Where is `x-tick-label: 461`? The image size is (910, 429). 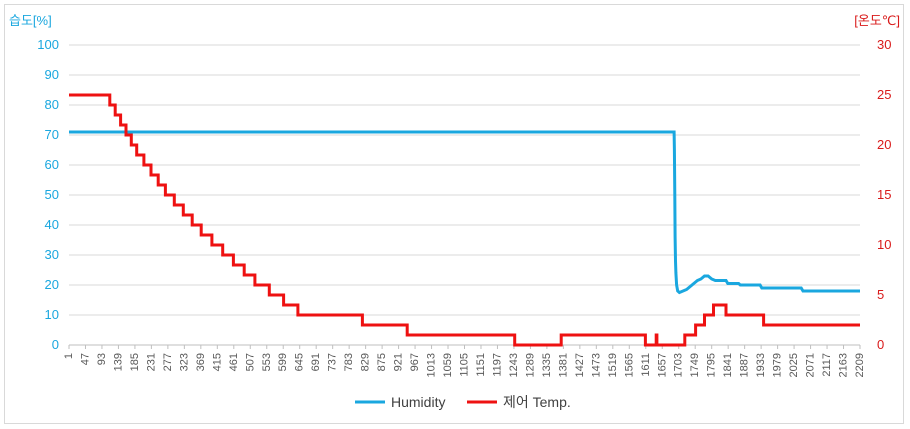
x-tick-label: 461 is located at coordinates (234, 362).